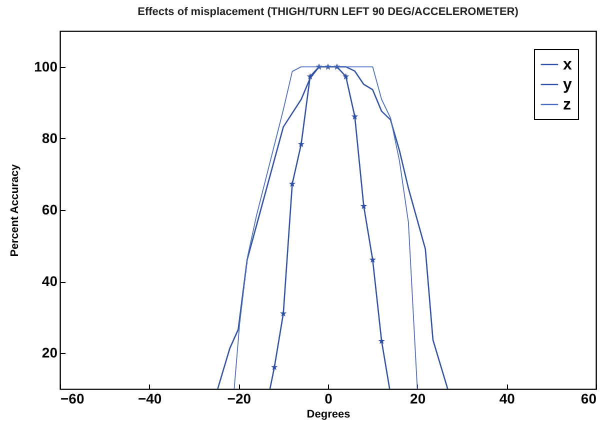 The image size is (605, 423). I want to click on legend-label: y, so click(567, 85).